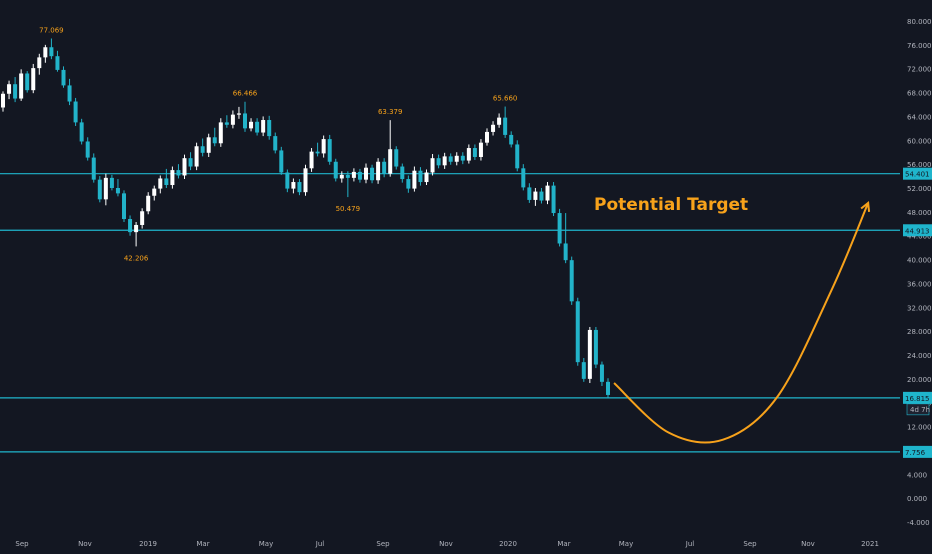 The image size is (932, 554). What do you see at coordinates (919, 141) in the screenshot?
I see `y-tick-label: 60.000` at bounding box center [919, 141].